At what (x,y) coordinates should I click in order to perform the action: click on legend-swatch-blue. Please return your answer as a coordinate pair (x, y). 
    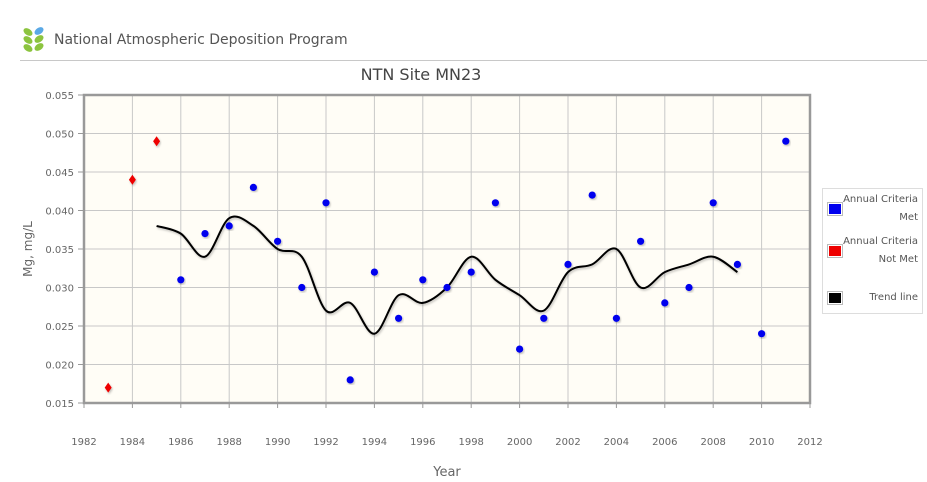
    Looking at the image, I should click on (835, 209).